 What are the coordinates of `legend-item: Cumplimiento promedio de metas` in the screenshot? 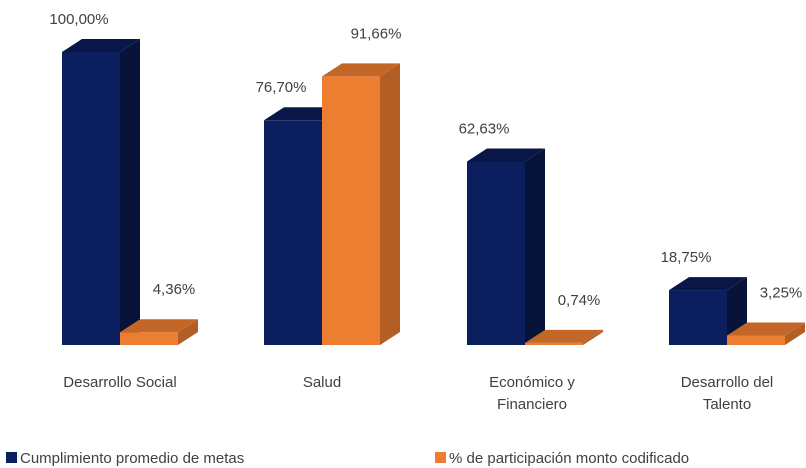 It's located at (125, 458).